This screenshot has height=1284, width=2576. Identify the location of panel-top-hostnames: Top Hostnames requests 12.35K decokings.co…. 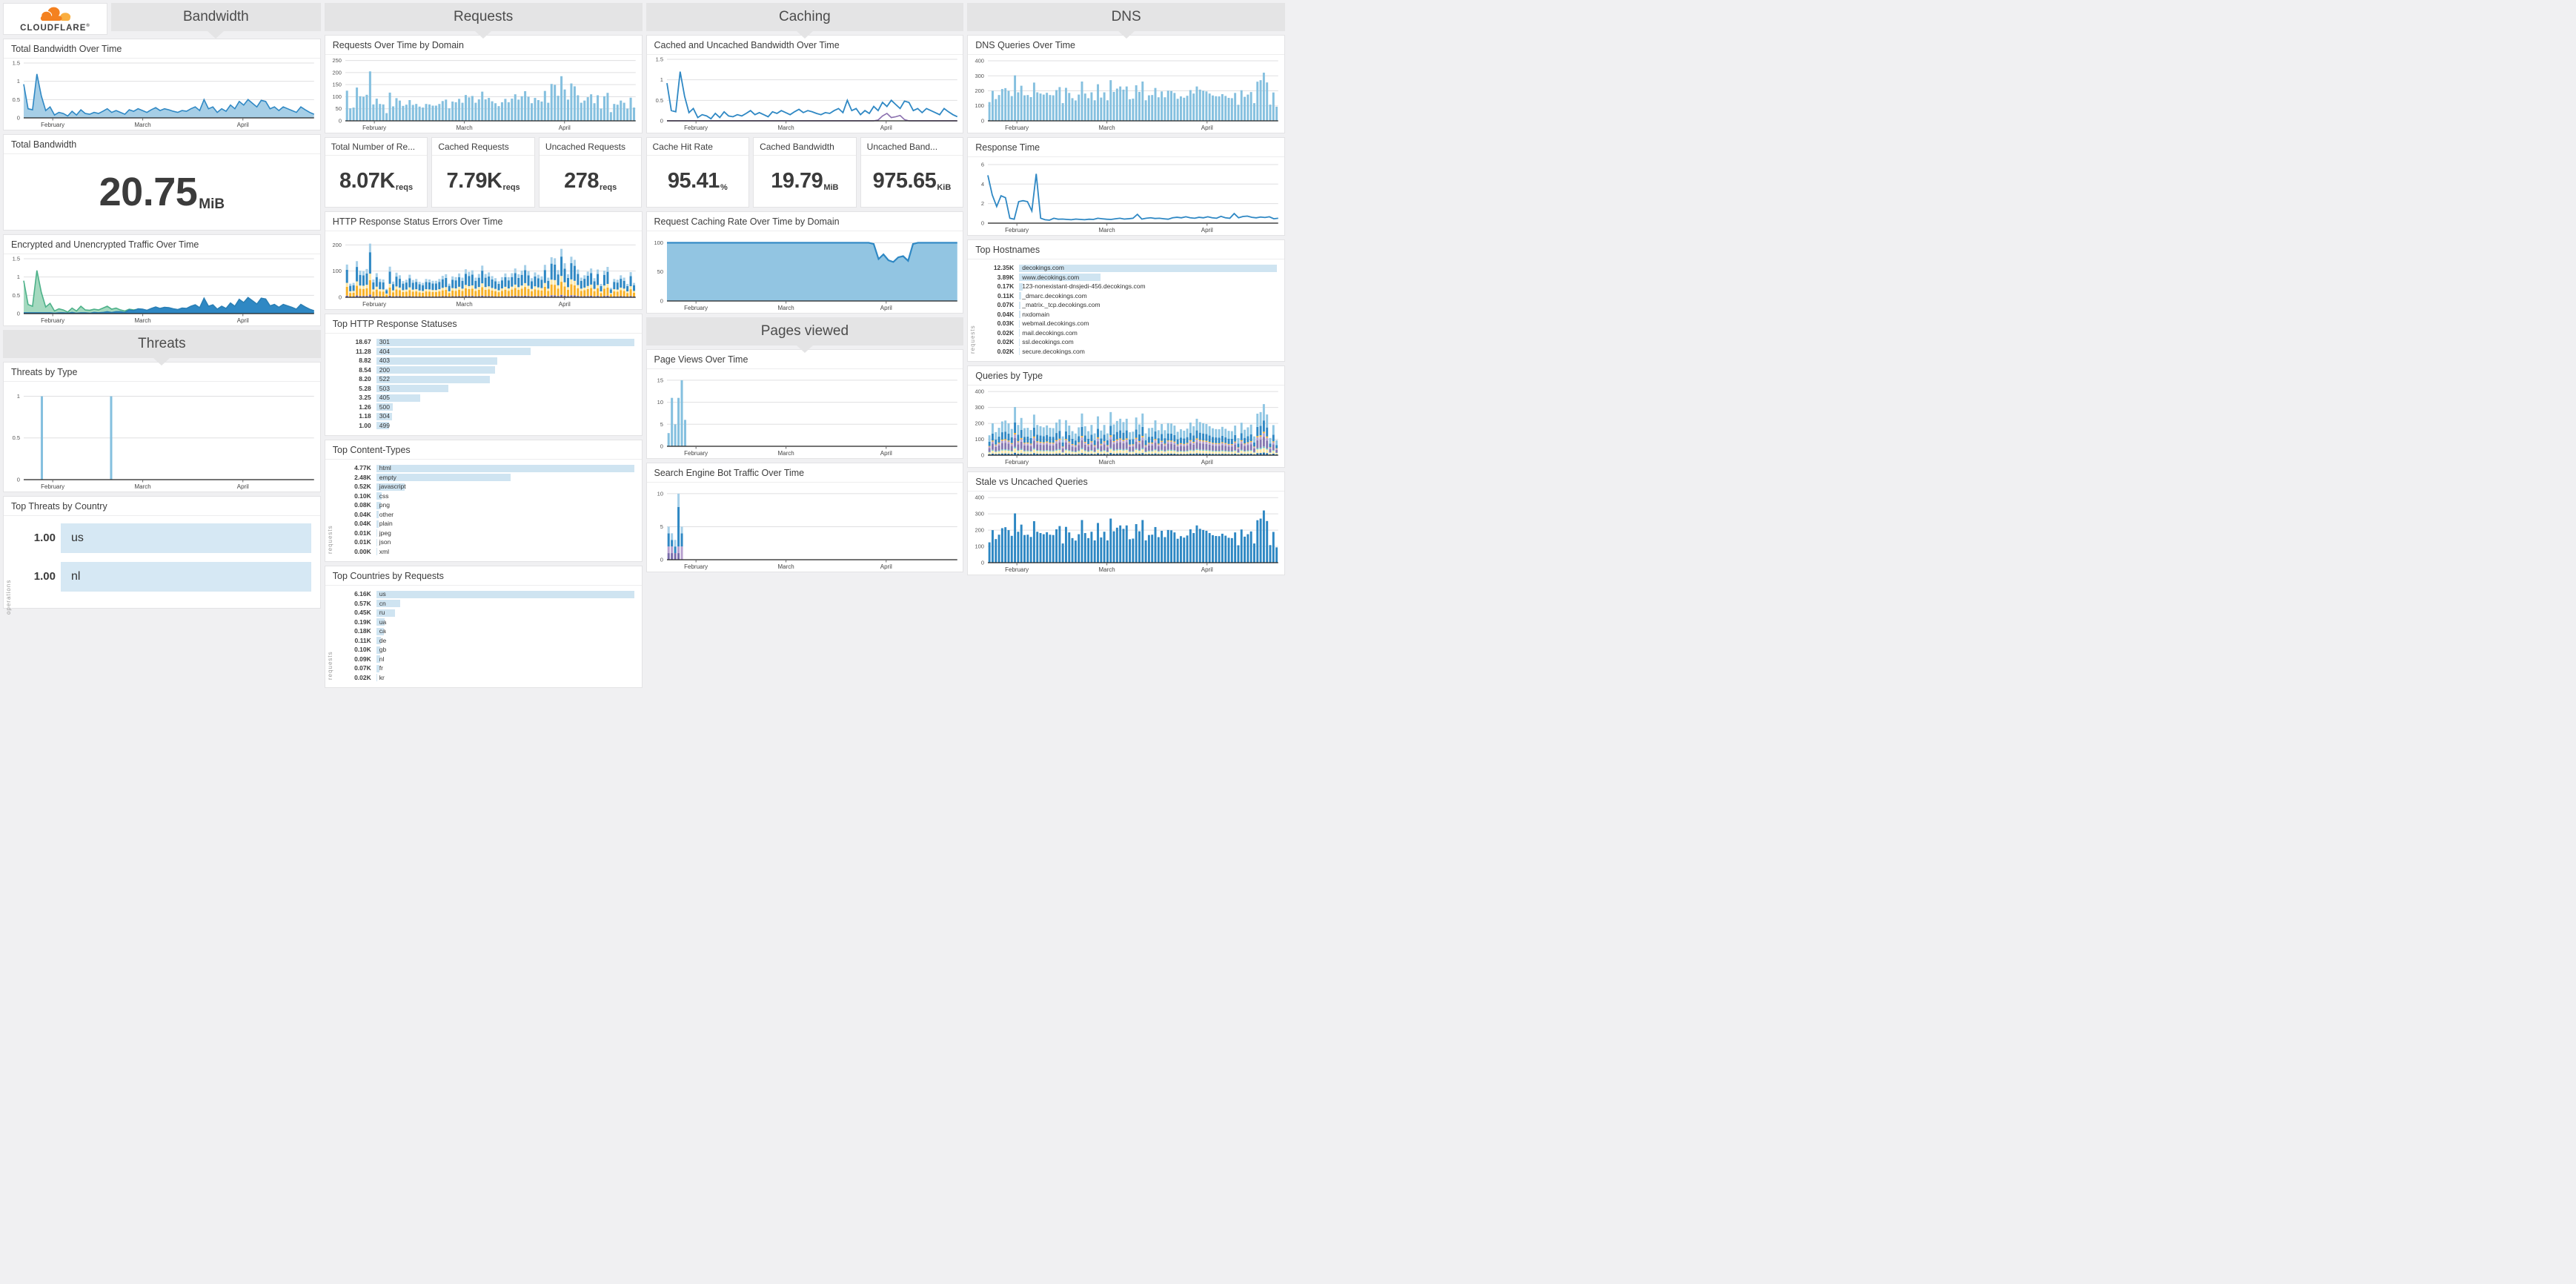
(1126, 300).